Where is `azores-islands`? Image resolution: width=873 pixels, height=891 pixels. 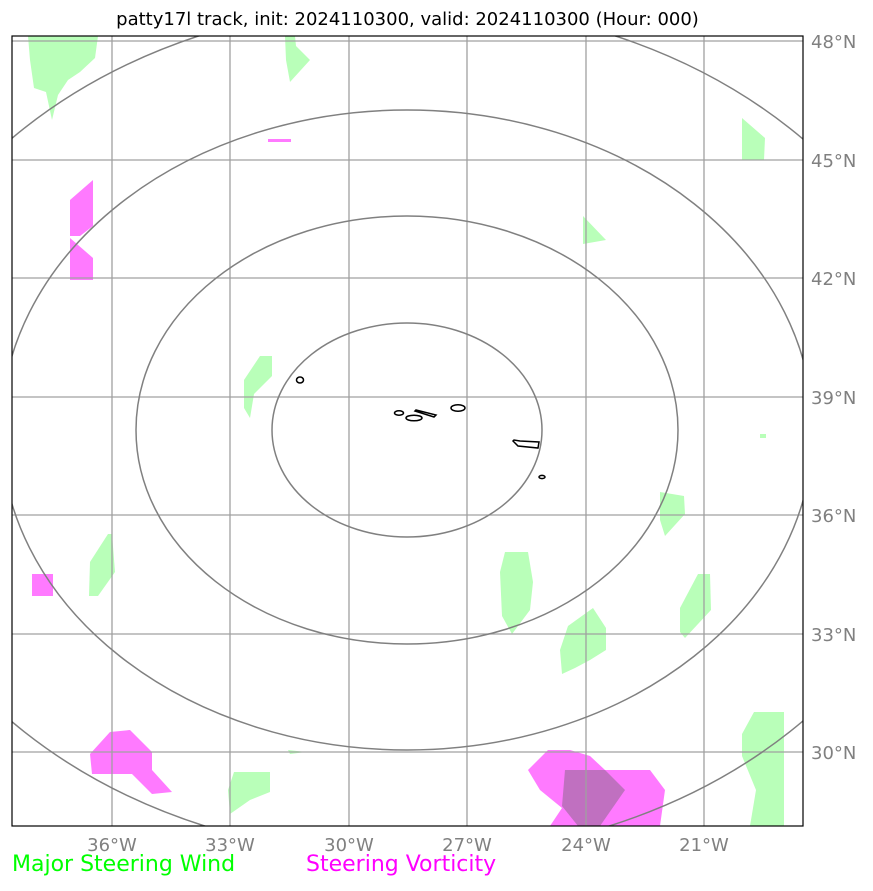 azores-islands is located at coordinates (420, 428).